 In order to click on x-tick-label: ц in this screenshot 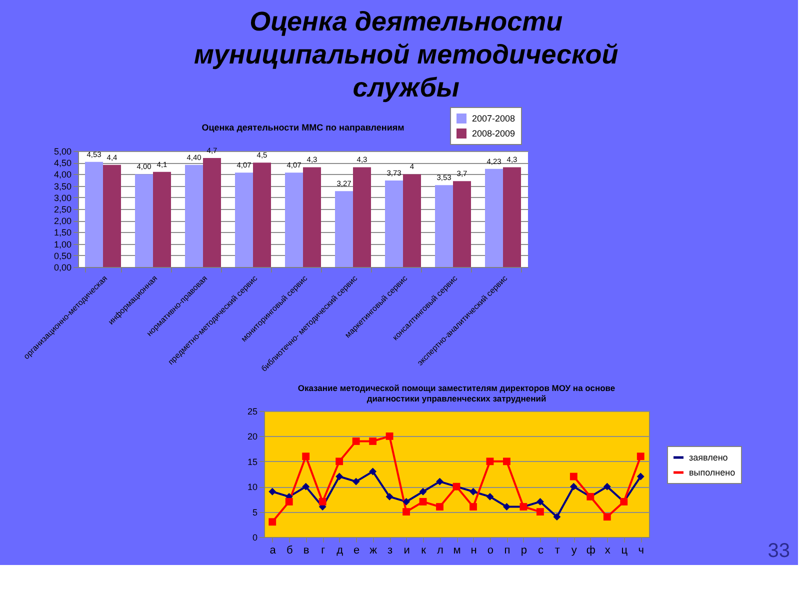, I will do `click(624, 550)`.